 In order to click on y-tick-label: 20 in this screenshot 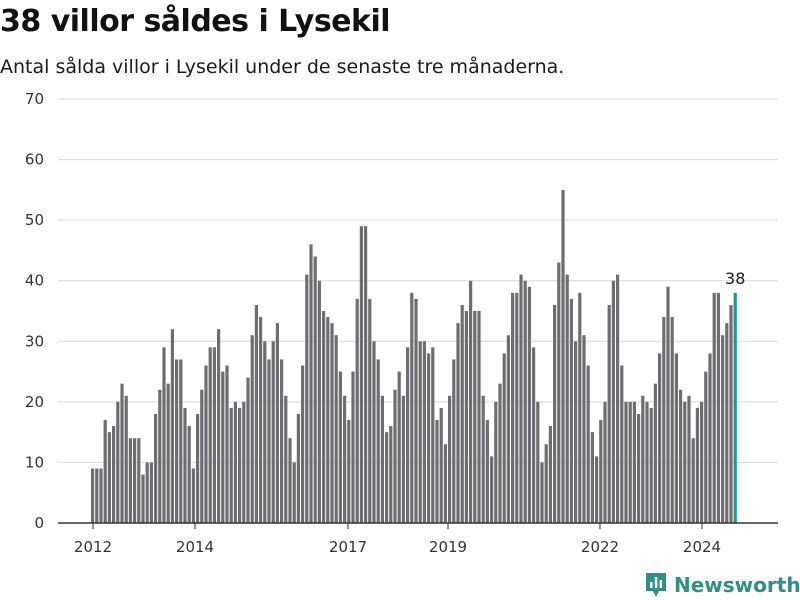, I will do `click(34, 402)`.